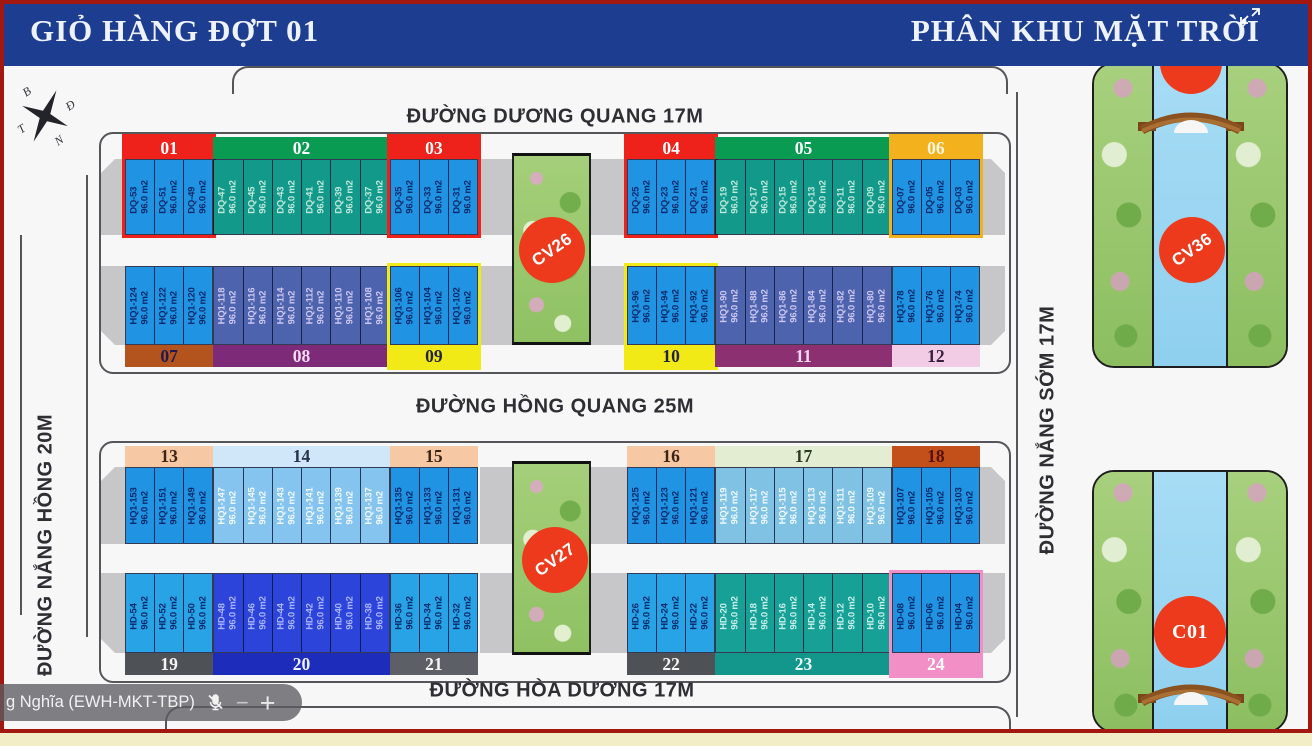 This screenshot has height=746, width=1312. What do you see at coordinates (316, 505) in the screenshot?
I see `plot-HQ1-141: HQ1-141 96.0 m2` at bounding box center [316, 505].